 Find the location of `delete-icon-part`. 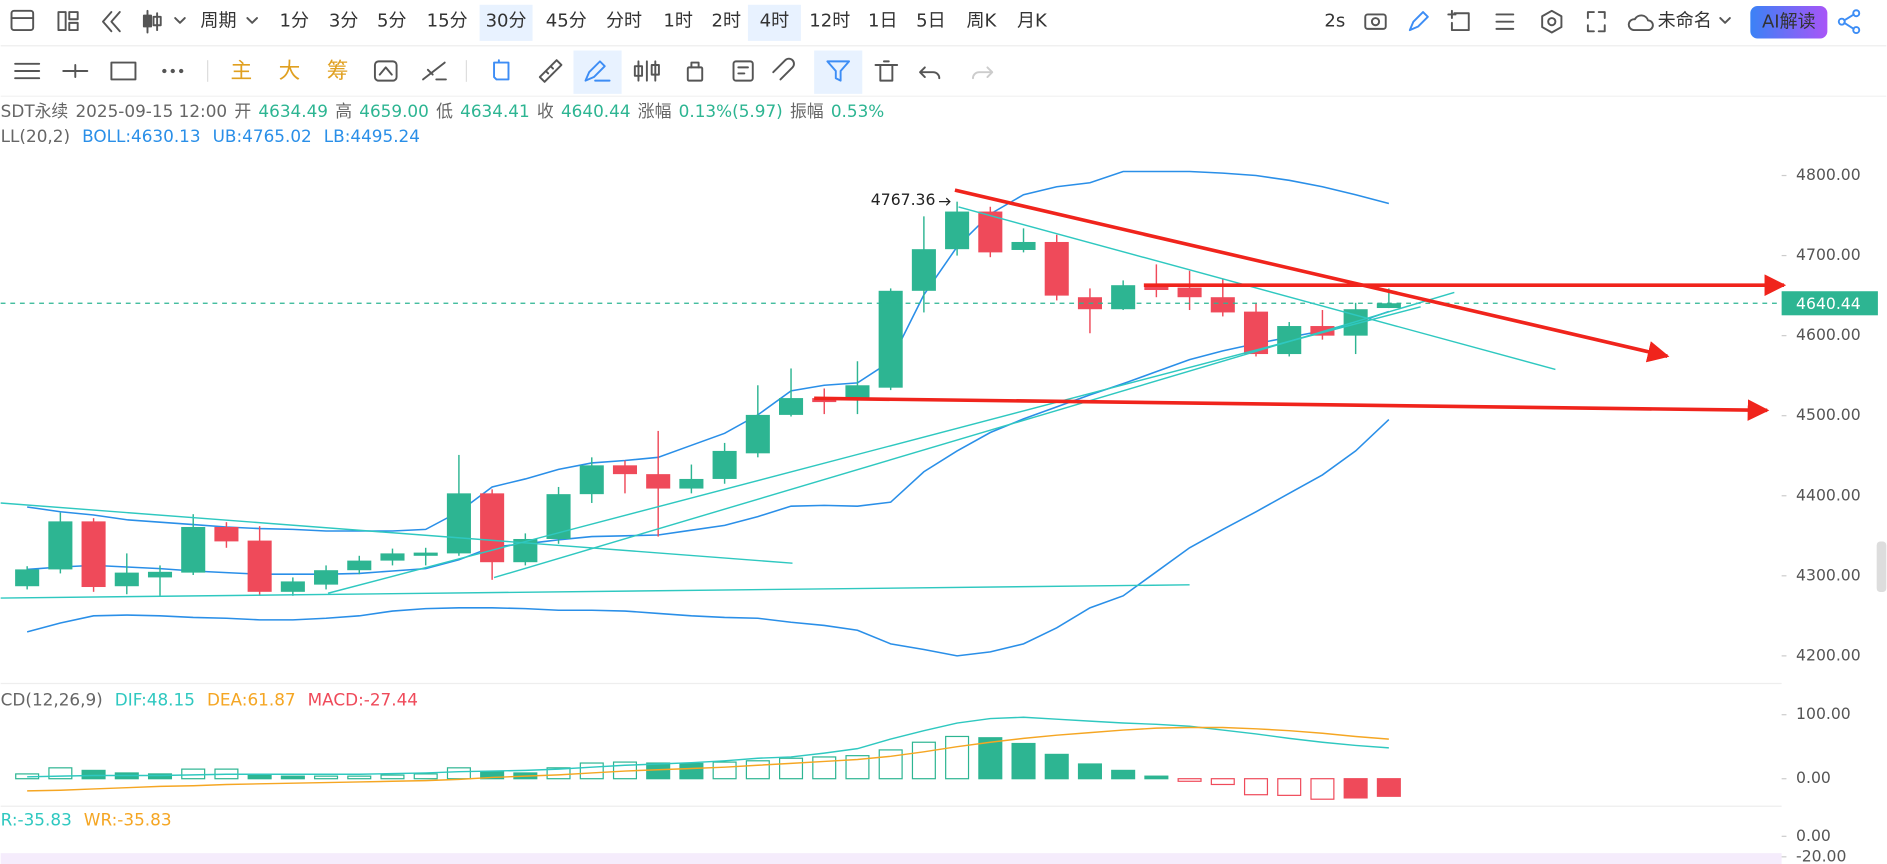

delete-icon-part is located at coordinates (886, 71).